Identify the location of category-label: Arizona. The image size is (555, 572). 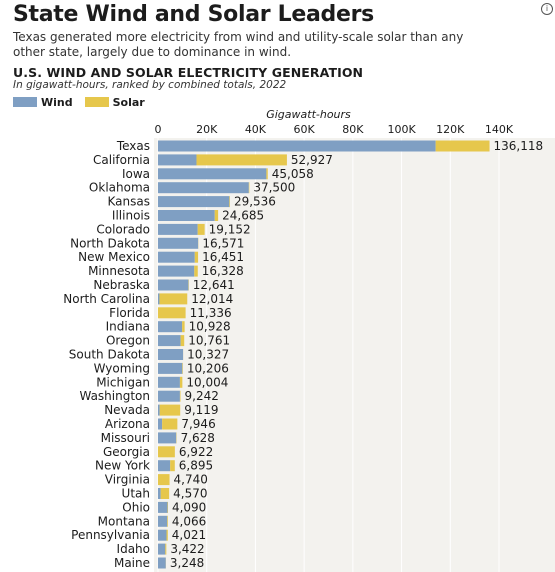
(127, 424).